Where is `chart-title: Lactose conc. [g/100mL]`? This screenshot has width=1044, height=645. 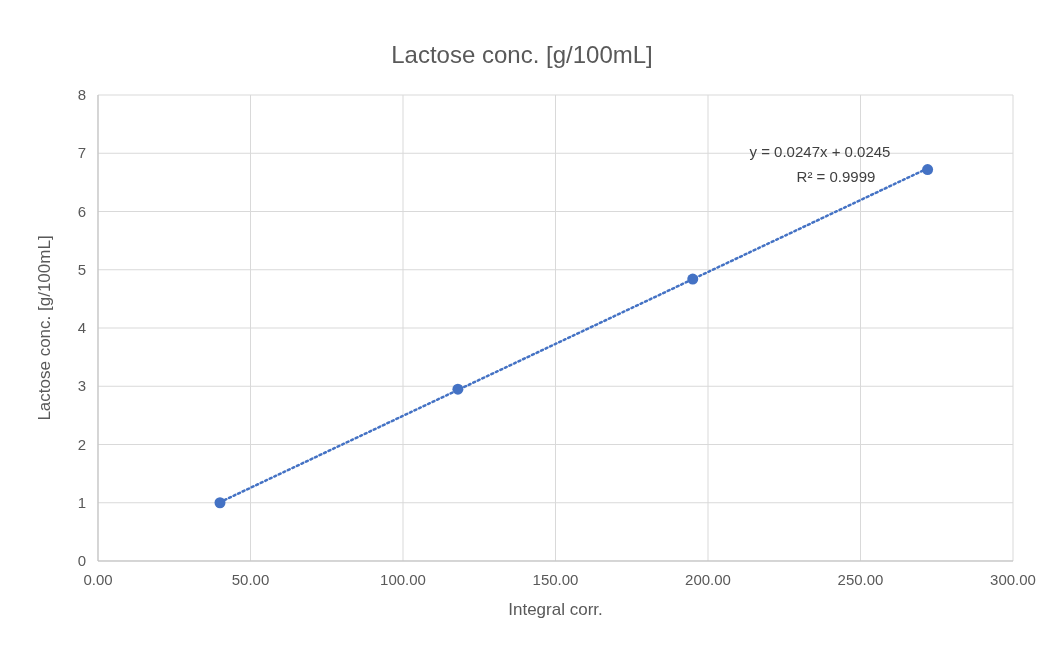
chart-title: Lactose conc. [g/100mL] is located at coordinates (522, 54).